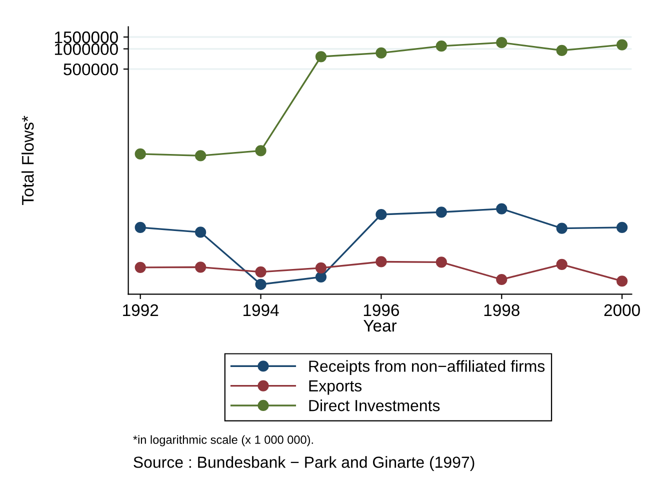  What do you see at coordinates (86, 49) in the screenshot?
I see `y-tick-label: 1000000` at bounding box center [86, 49].